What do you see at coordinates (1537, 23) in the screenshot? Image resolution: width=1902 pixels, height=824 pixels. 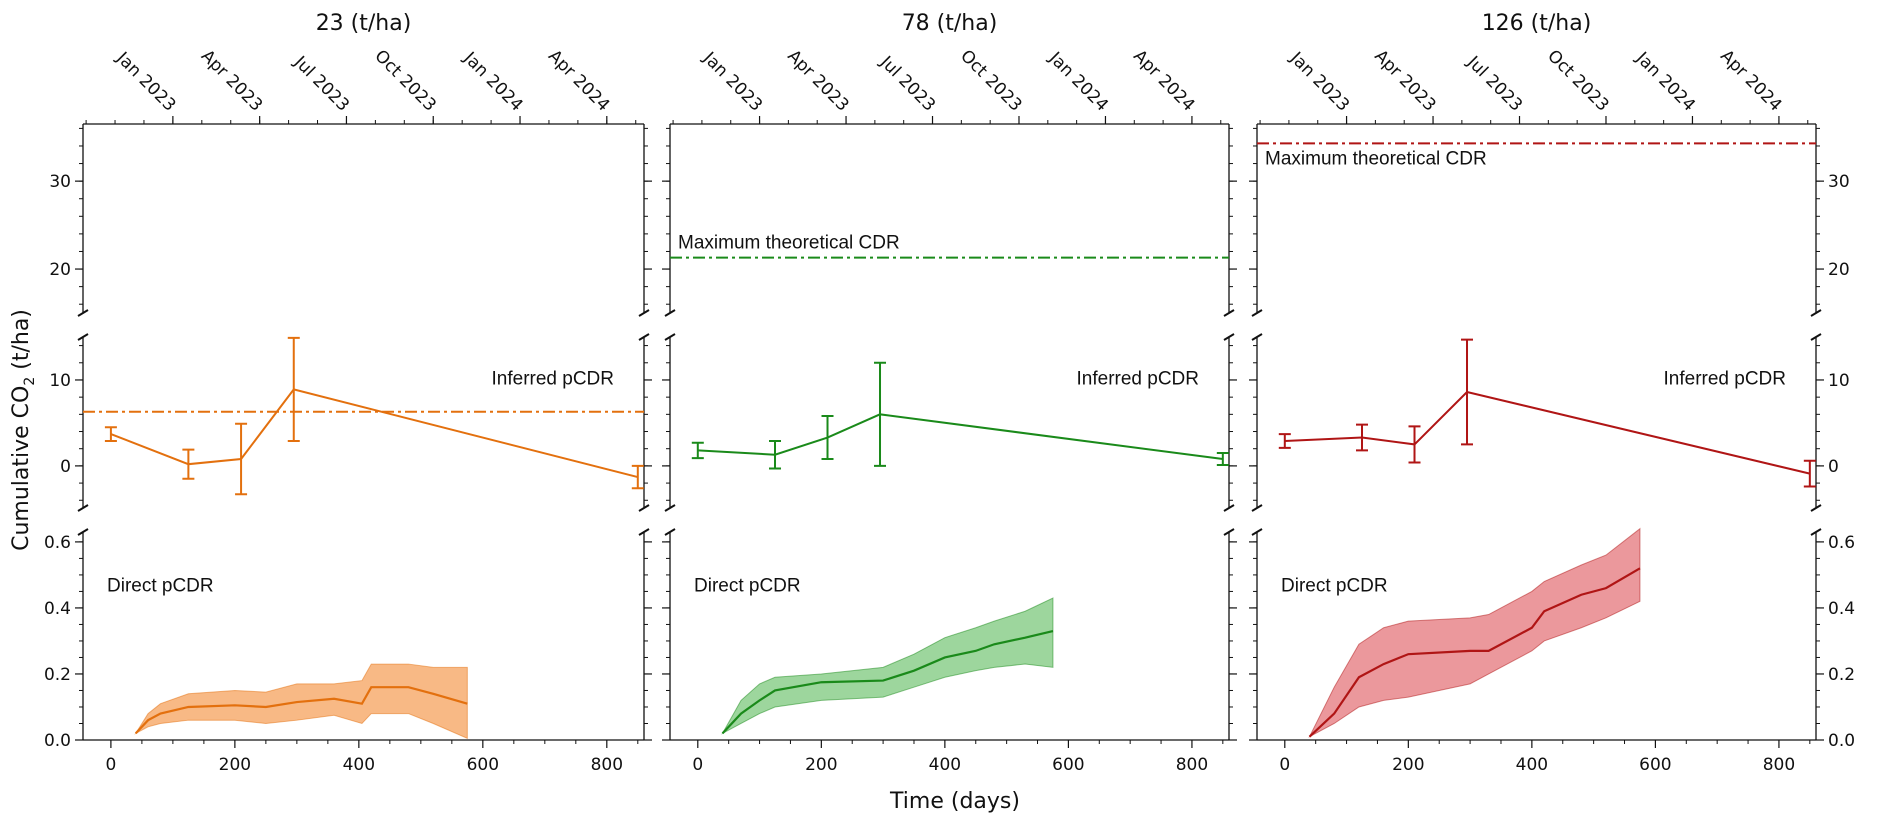 I see `panel-title: 126 (t/ha)` at bounding box center [1537, 23].